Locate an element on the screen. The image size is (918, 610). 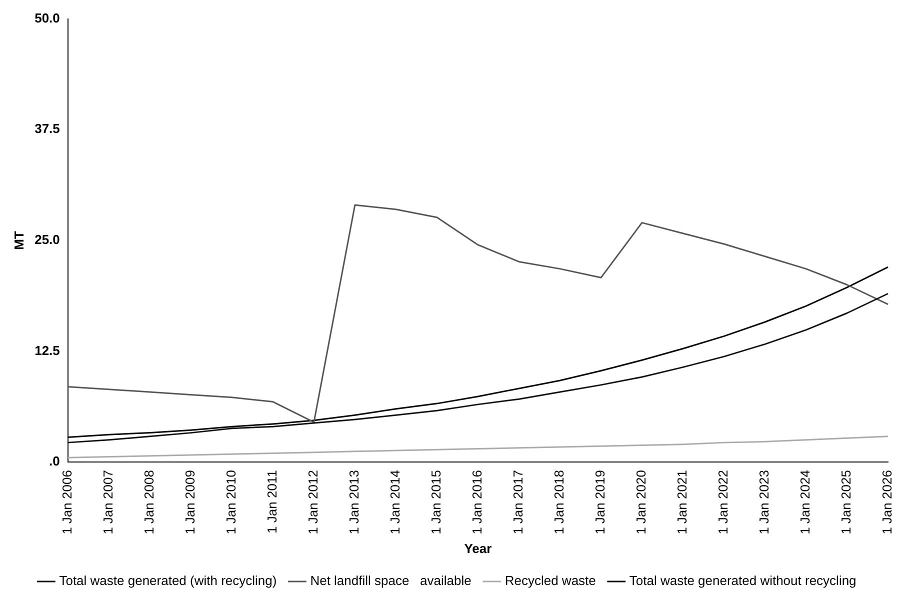
x-tick-label: 1 Jan 2018 is located at coordinates (559, 502).